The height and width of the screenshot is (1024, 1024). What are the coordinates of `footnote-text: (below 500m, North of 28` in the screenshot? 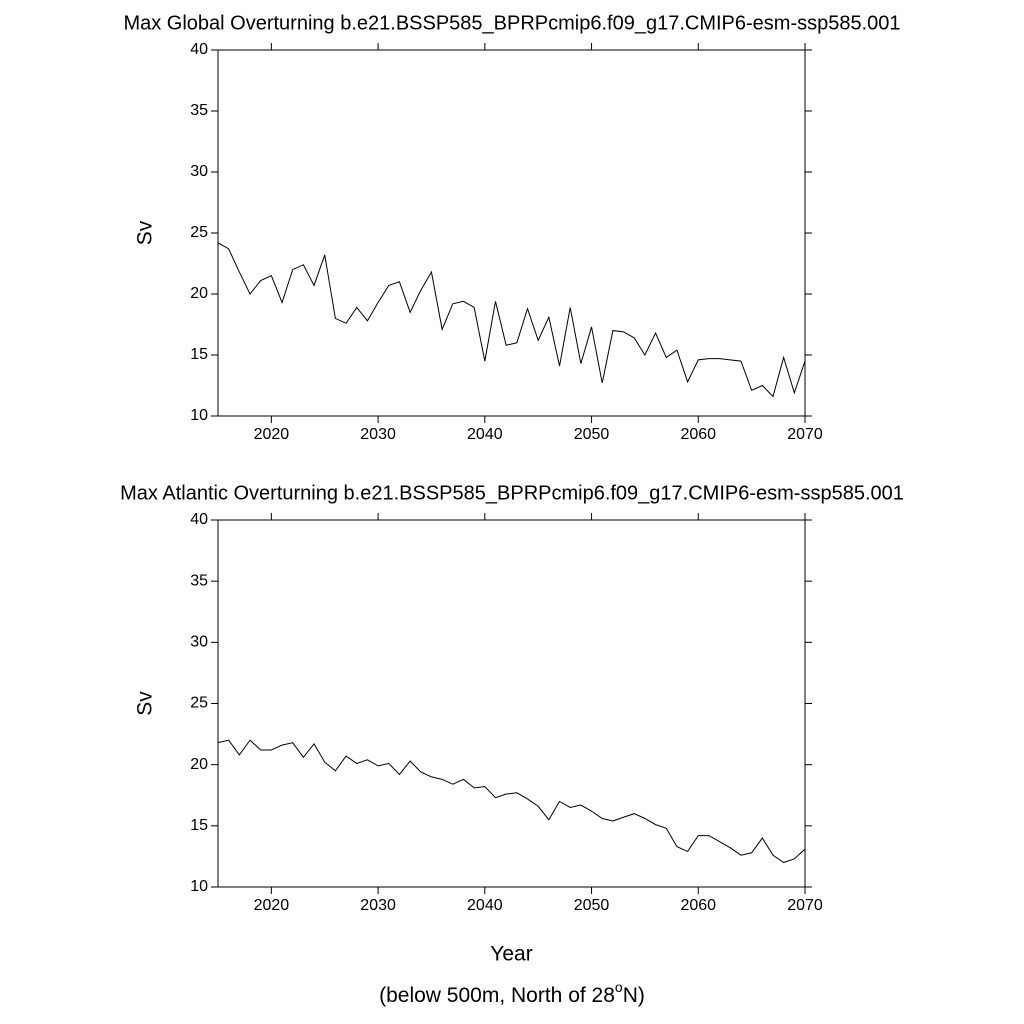 It's located at (497, 995).